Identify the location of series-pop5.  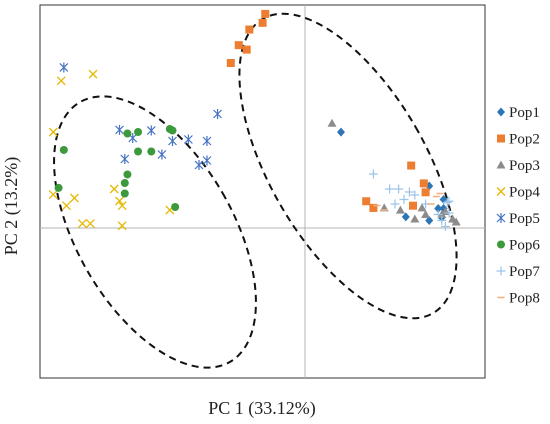
(140, 116).